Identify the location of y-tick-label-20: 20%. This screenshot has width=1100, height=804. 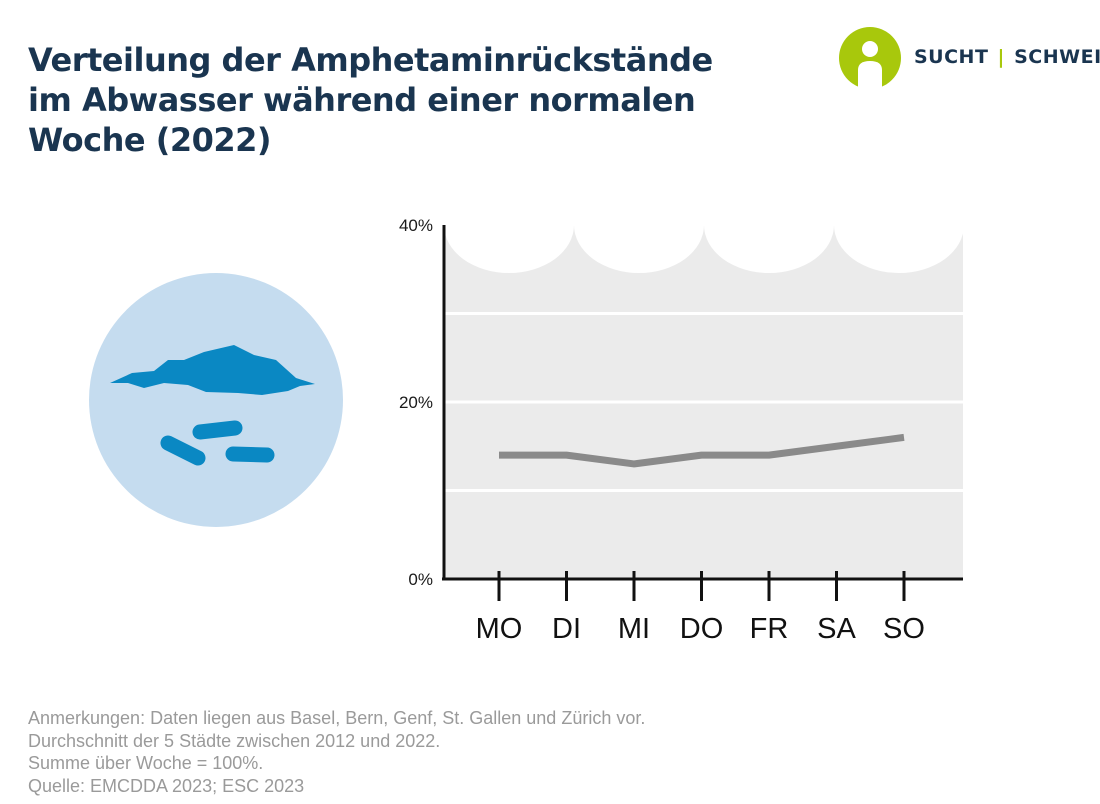
(416, 402).